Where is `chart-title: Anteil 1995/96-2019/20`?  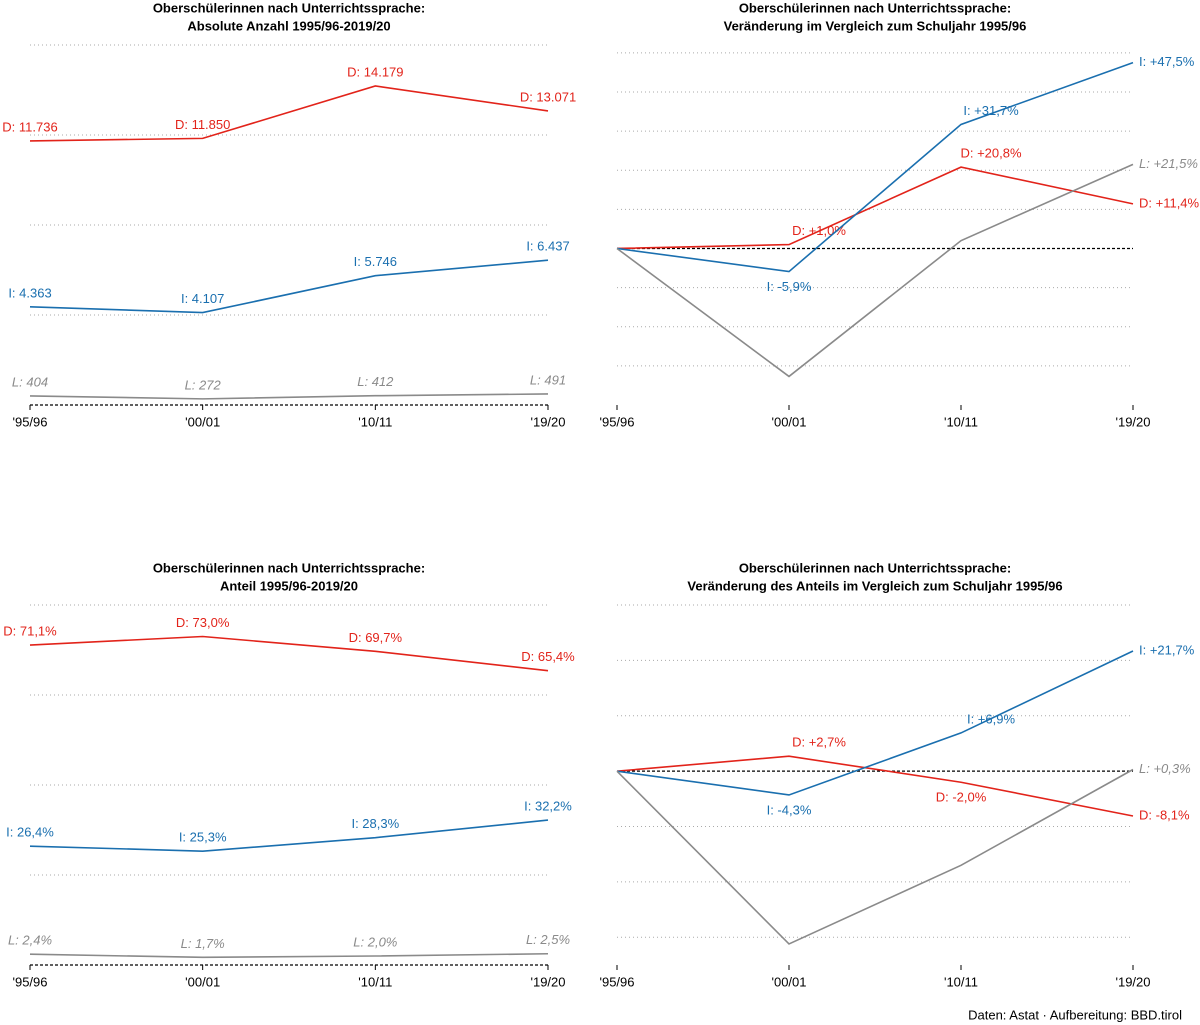 chart-title: Anteil 1995/96-2019/20 is located at coordinates (289, 585).